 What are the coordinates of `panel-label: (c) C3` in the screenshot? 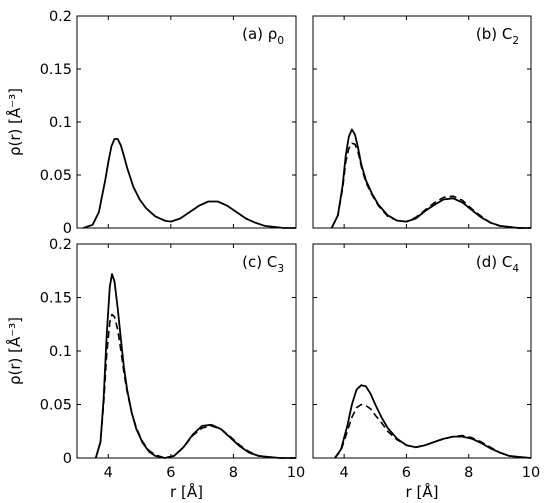 It's located at (263, 264).